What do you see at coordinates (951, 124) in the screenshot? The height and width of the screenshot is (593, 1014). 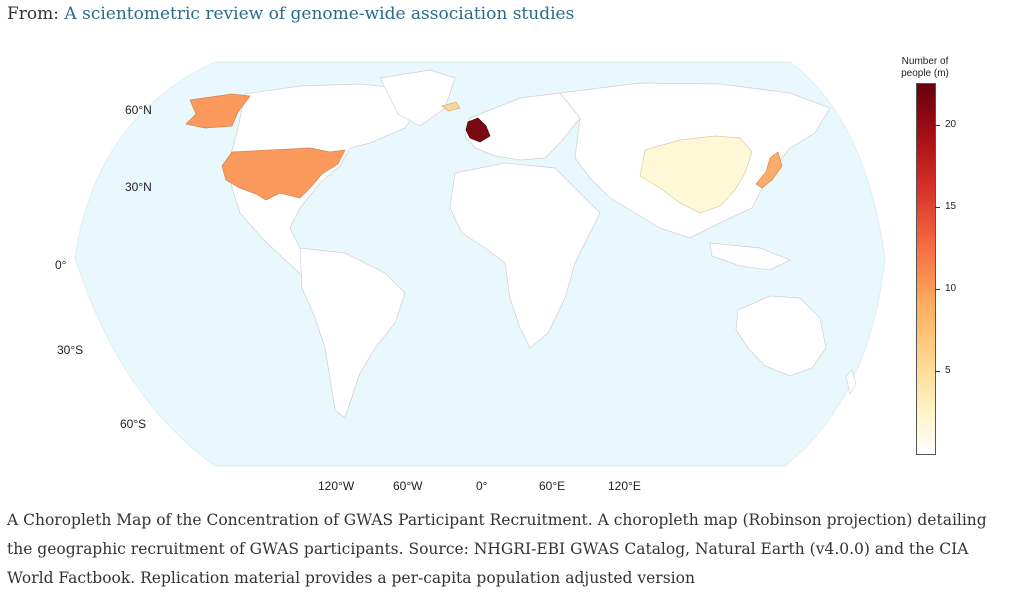 I see `legend-tick-20: 20` at bounding box center [951, 124].